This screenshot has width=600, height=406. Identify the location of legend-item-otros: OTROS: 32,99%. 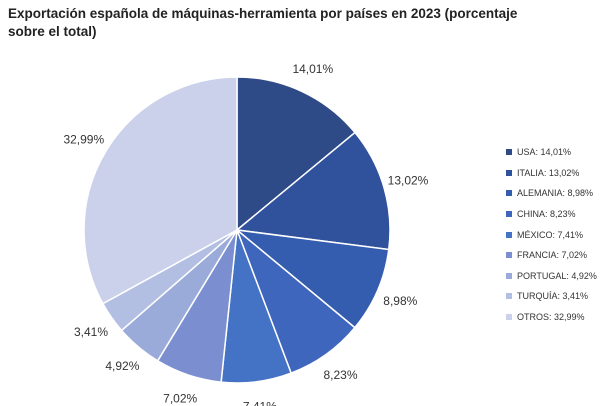
(551, 317).